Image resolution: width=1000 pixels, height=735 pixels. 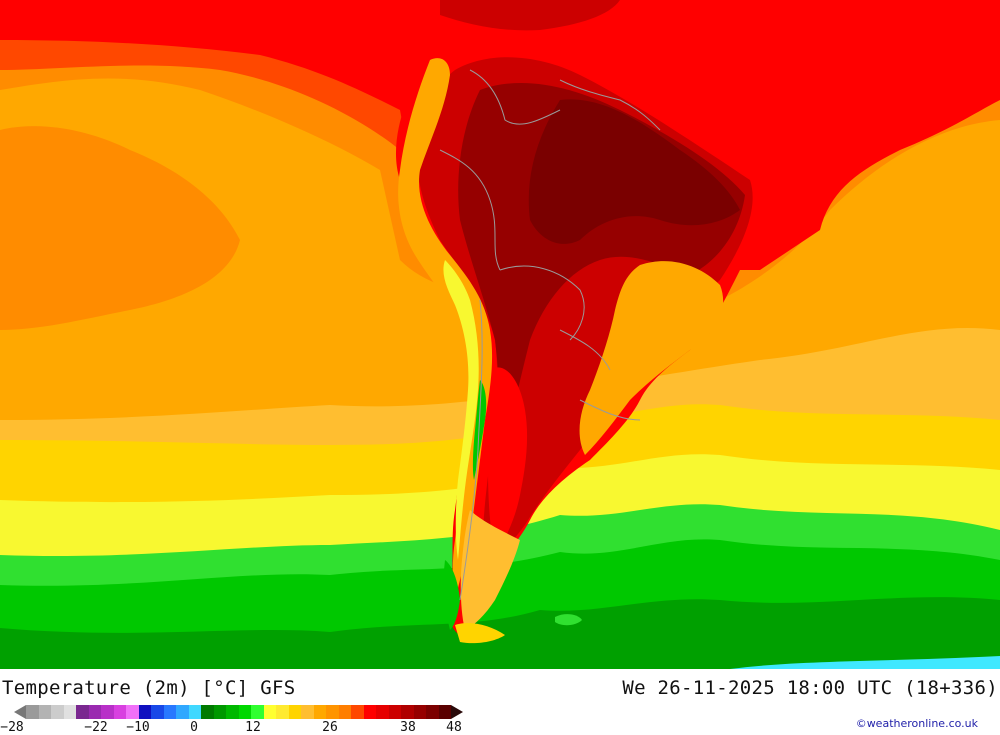 I want to click on andes-green-strip, so click(x=479, y=430).